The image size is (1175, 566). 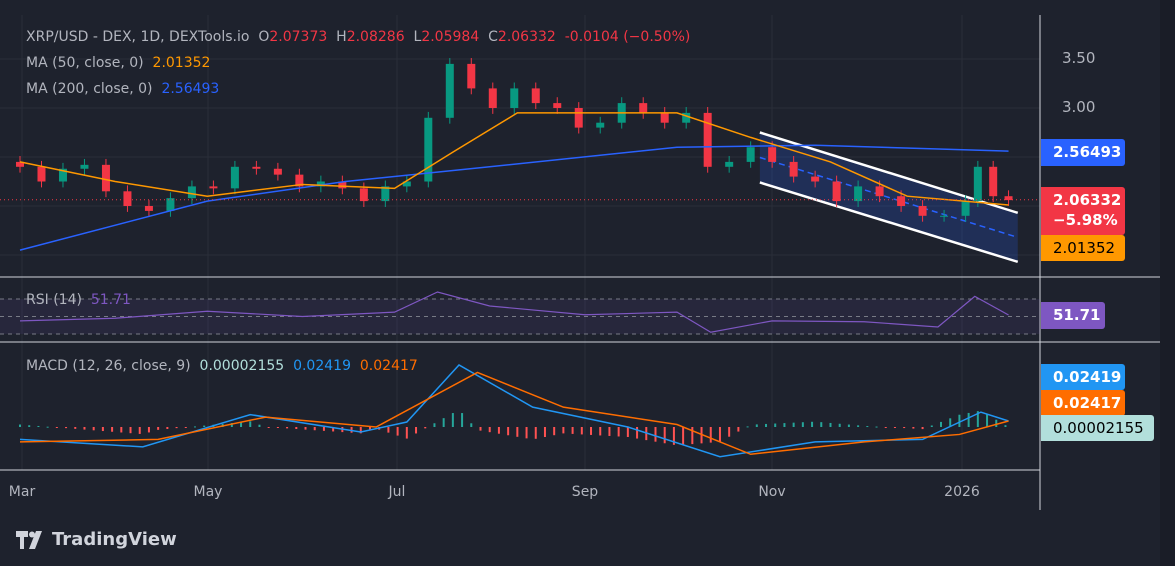 What do you see at coordinates (888, 197) in the screenshot?
I see `channel-mid-line` at bounding box center [888, 197].